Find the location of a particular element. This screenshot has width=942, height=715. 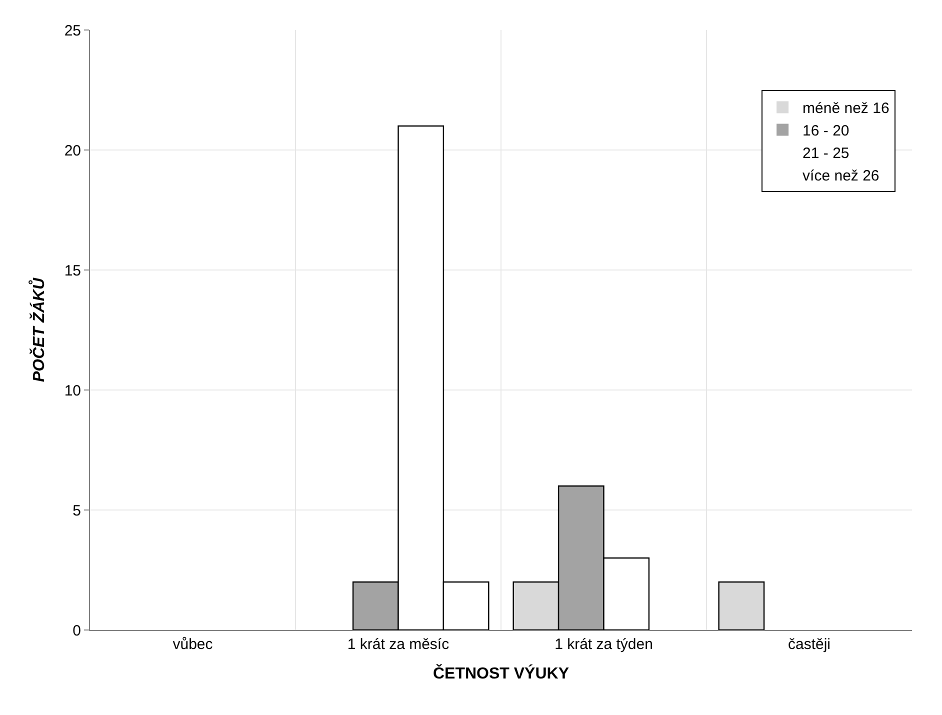

legend-label: 16 - 20 is located at coordinates (826, 131).